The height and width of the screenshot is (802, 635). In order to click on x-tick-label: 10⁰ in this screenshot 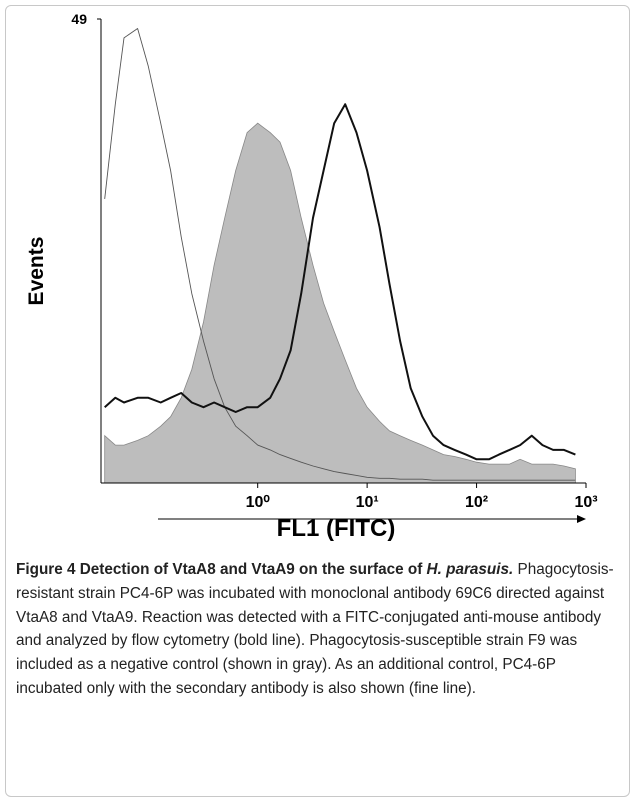, I will do `click(258, 502)`.